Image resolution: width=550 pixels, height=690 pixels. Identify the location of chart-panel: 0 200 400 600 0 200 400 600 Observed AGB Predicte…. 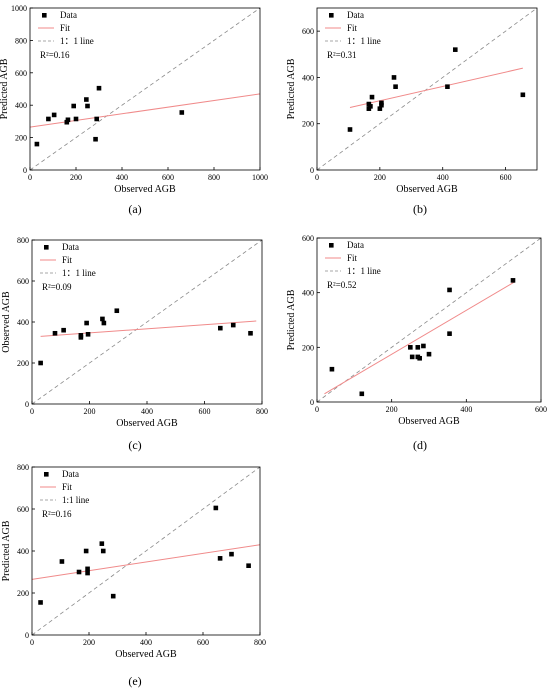
(416, 343).